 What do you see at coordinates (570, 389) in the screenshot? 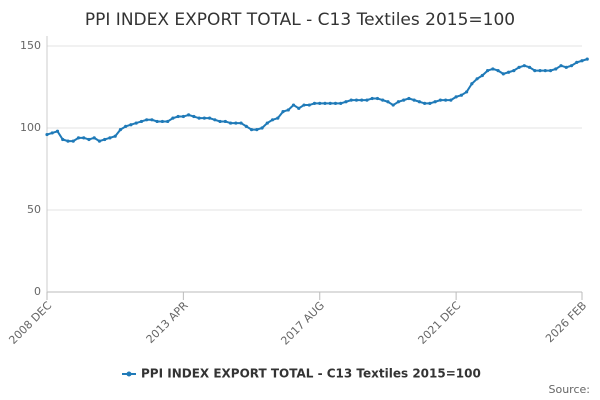
I see `source-label: Source:` at bounding box center [570, 389].